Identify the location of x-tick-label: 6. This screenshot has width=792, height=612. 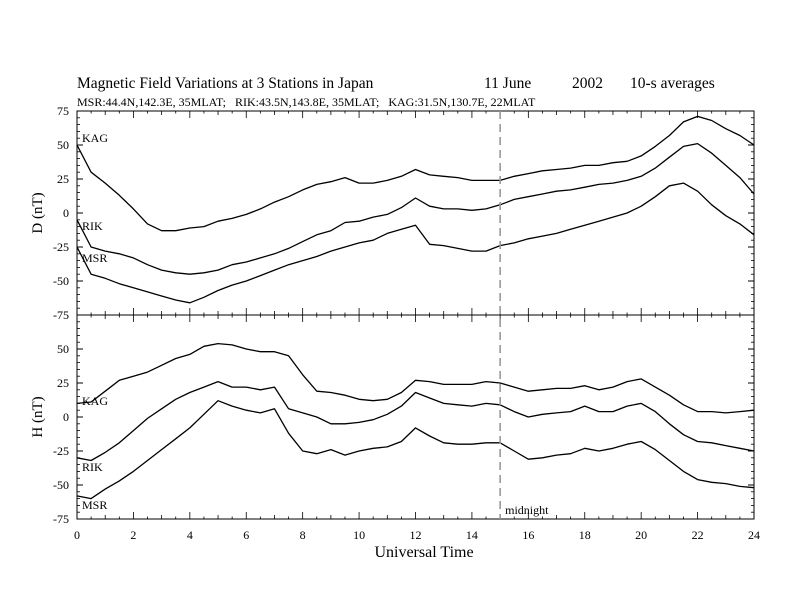
(246, 535).